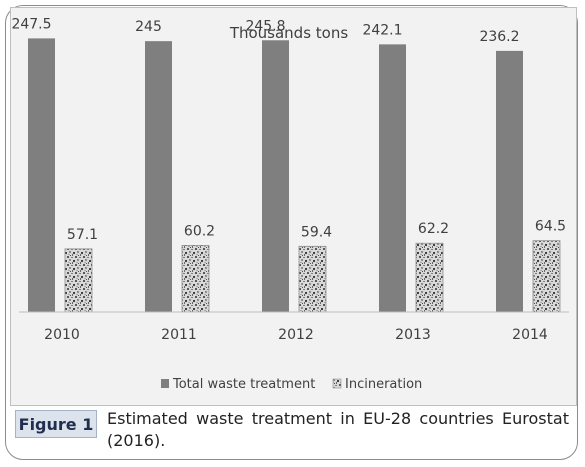 This screenshot has height=467, width=585. I want to click on bar-total-2011, so click(158, 177).